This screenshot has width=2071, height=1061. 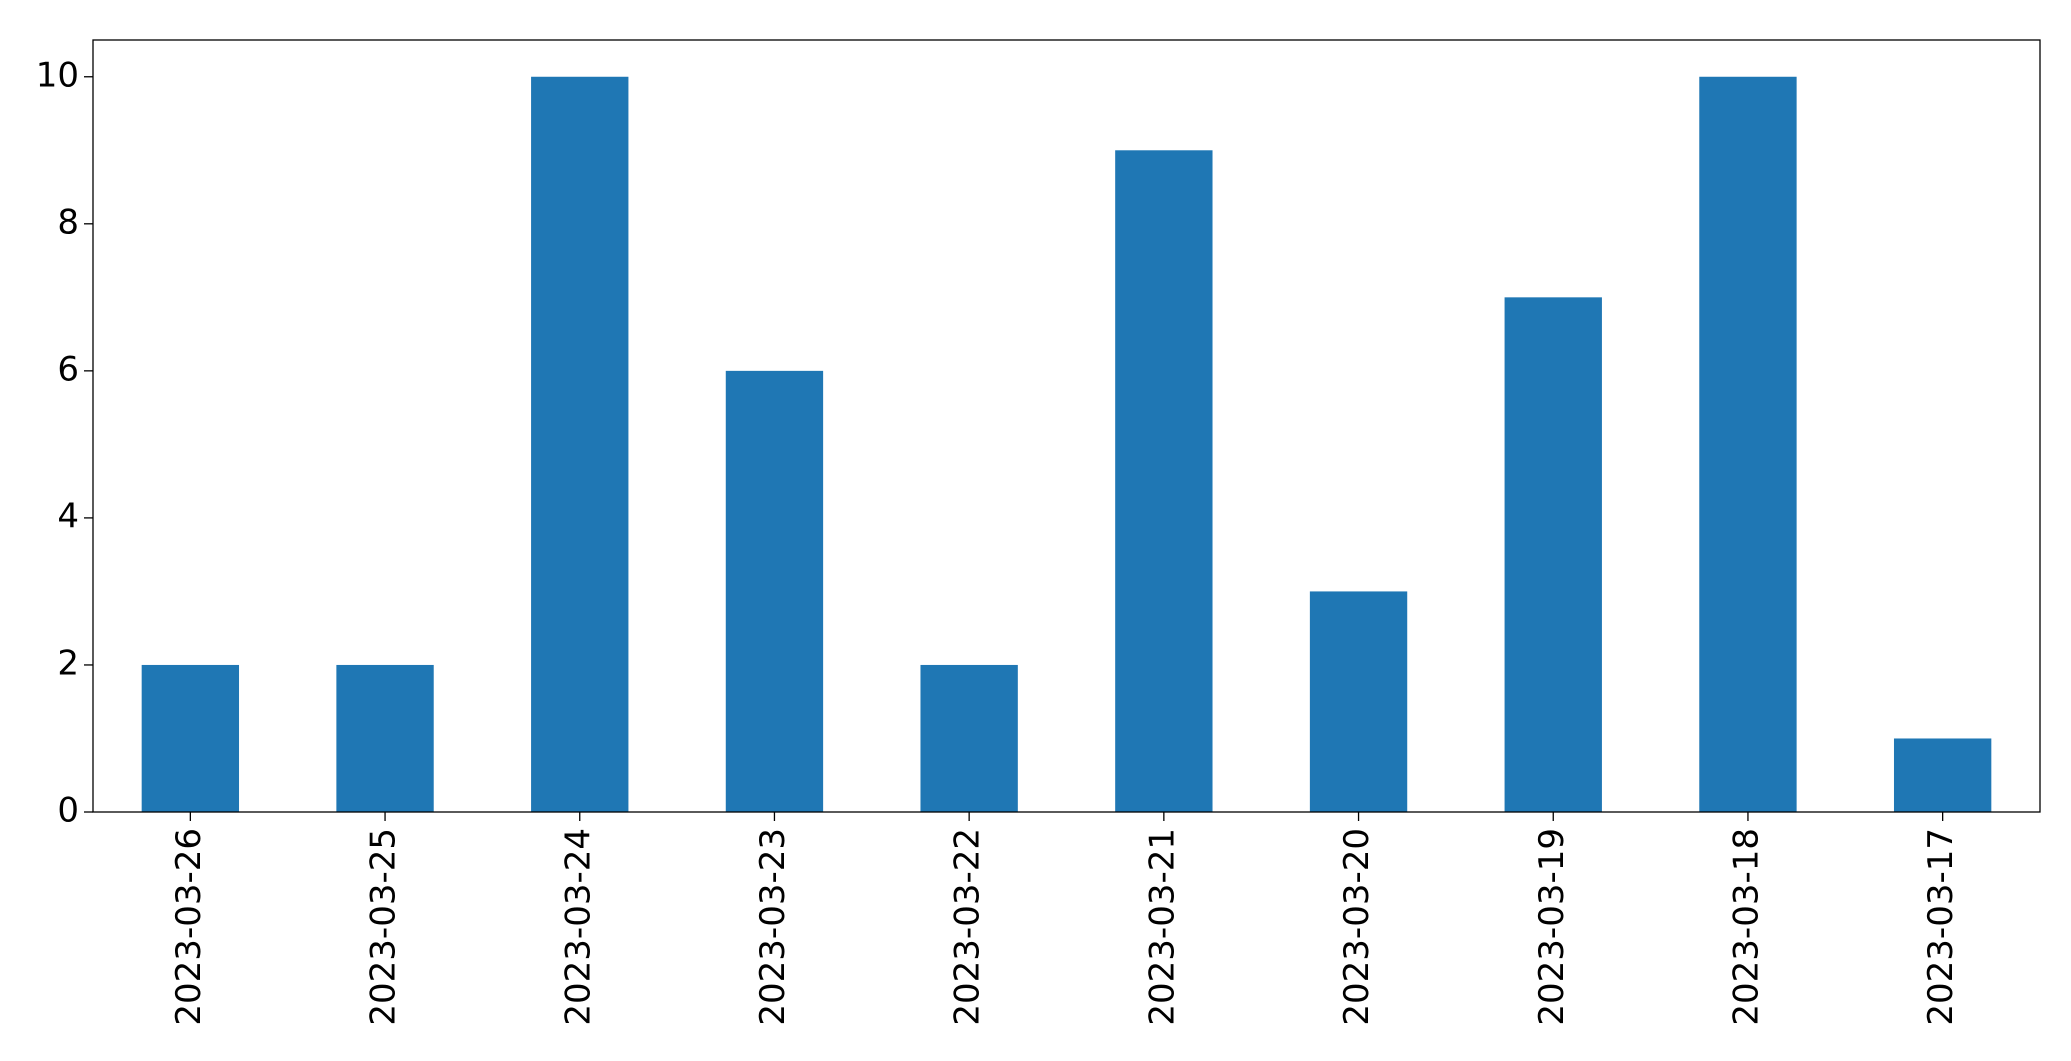 What do you see at coordinates (1746, 927) in the screenshot?
I see `x-tick-label: 2023-03-18` at bounding box center [1746, 927].